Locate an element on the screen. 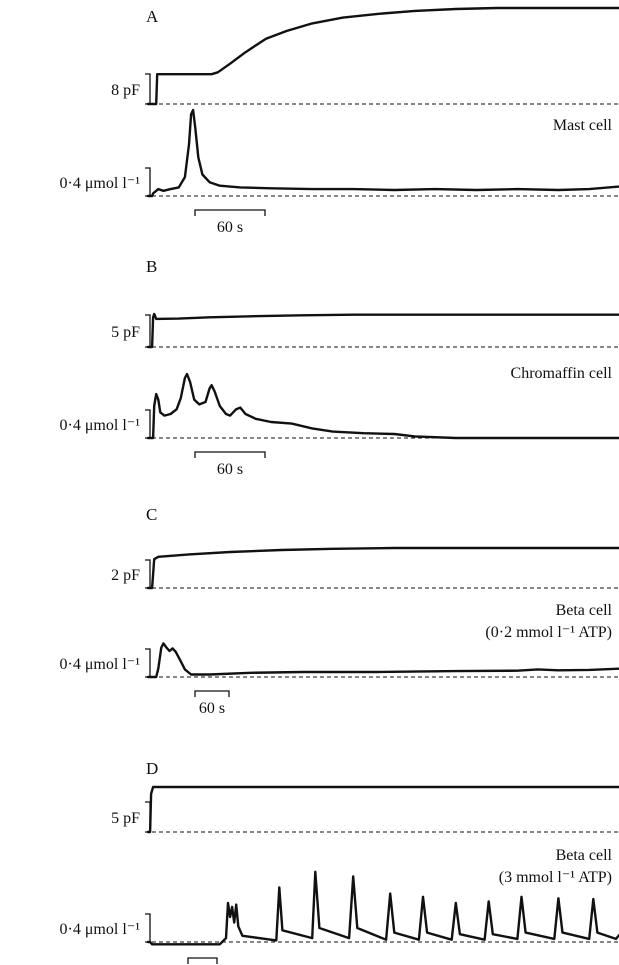 The width and height of the screenshot is (619, 965). panel-c-calcium-trace is located at coordinates (382, 660).